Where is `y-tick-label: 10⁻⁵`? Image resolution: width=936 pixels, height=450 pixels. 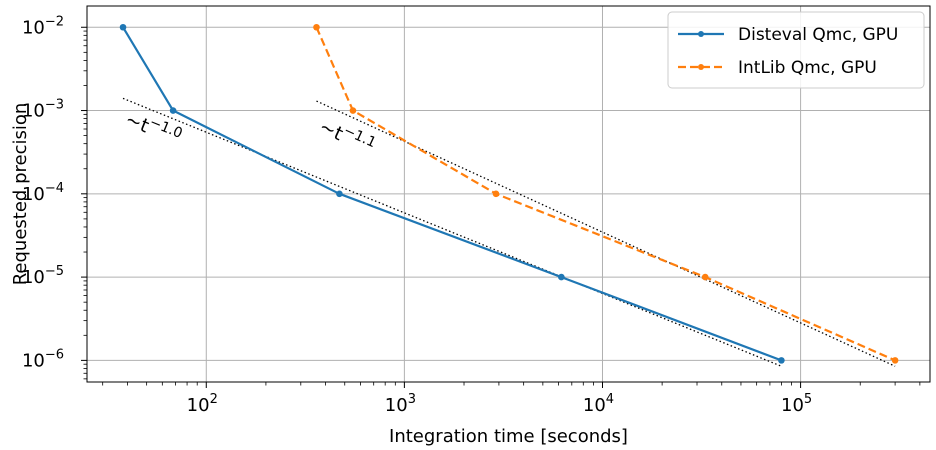
y-tick-label: 10⁻⁵ is located at coordinates (43, 276).